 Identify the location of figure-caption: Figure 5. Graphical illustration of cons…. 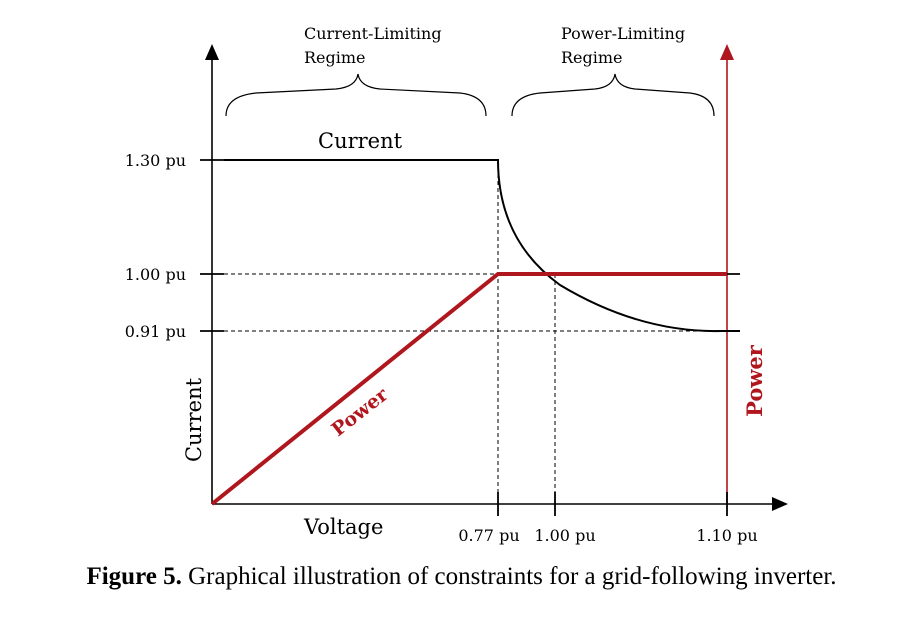
(461, 577).